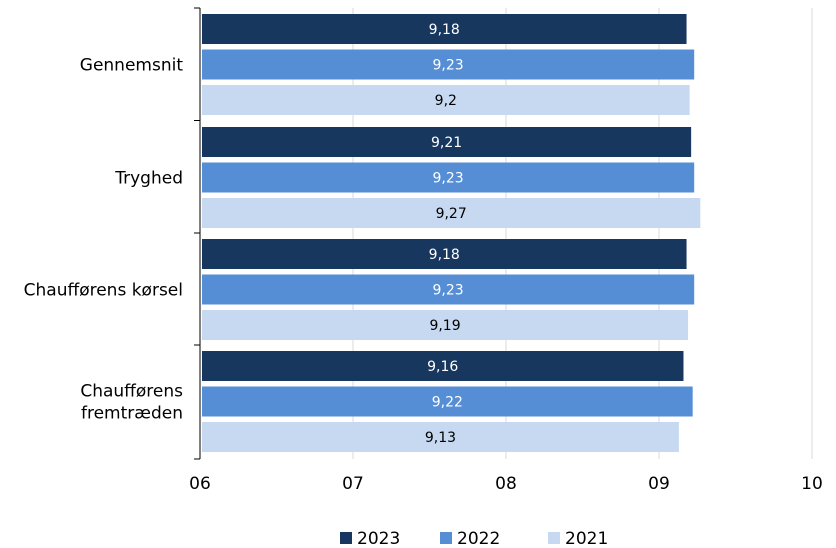 Image resolution: width=836 pixels, height=548 pixels. I want to click on x-tick-label: 08, so click(506, 484).